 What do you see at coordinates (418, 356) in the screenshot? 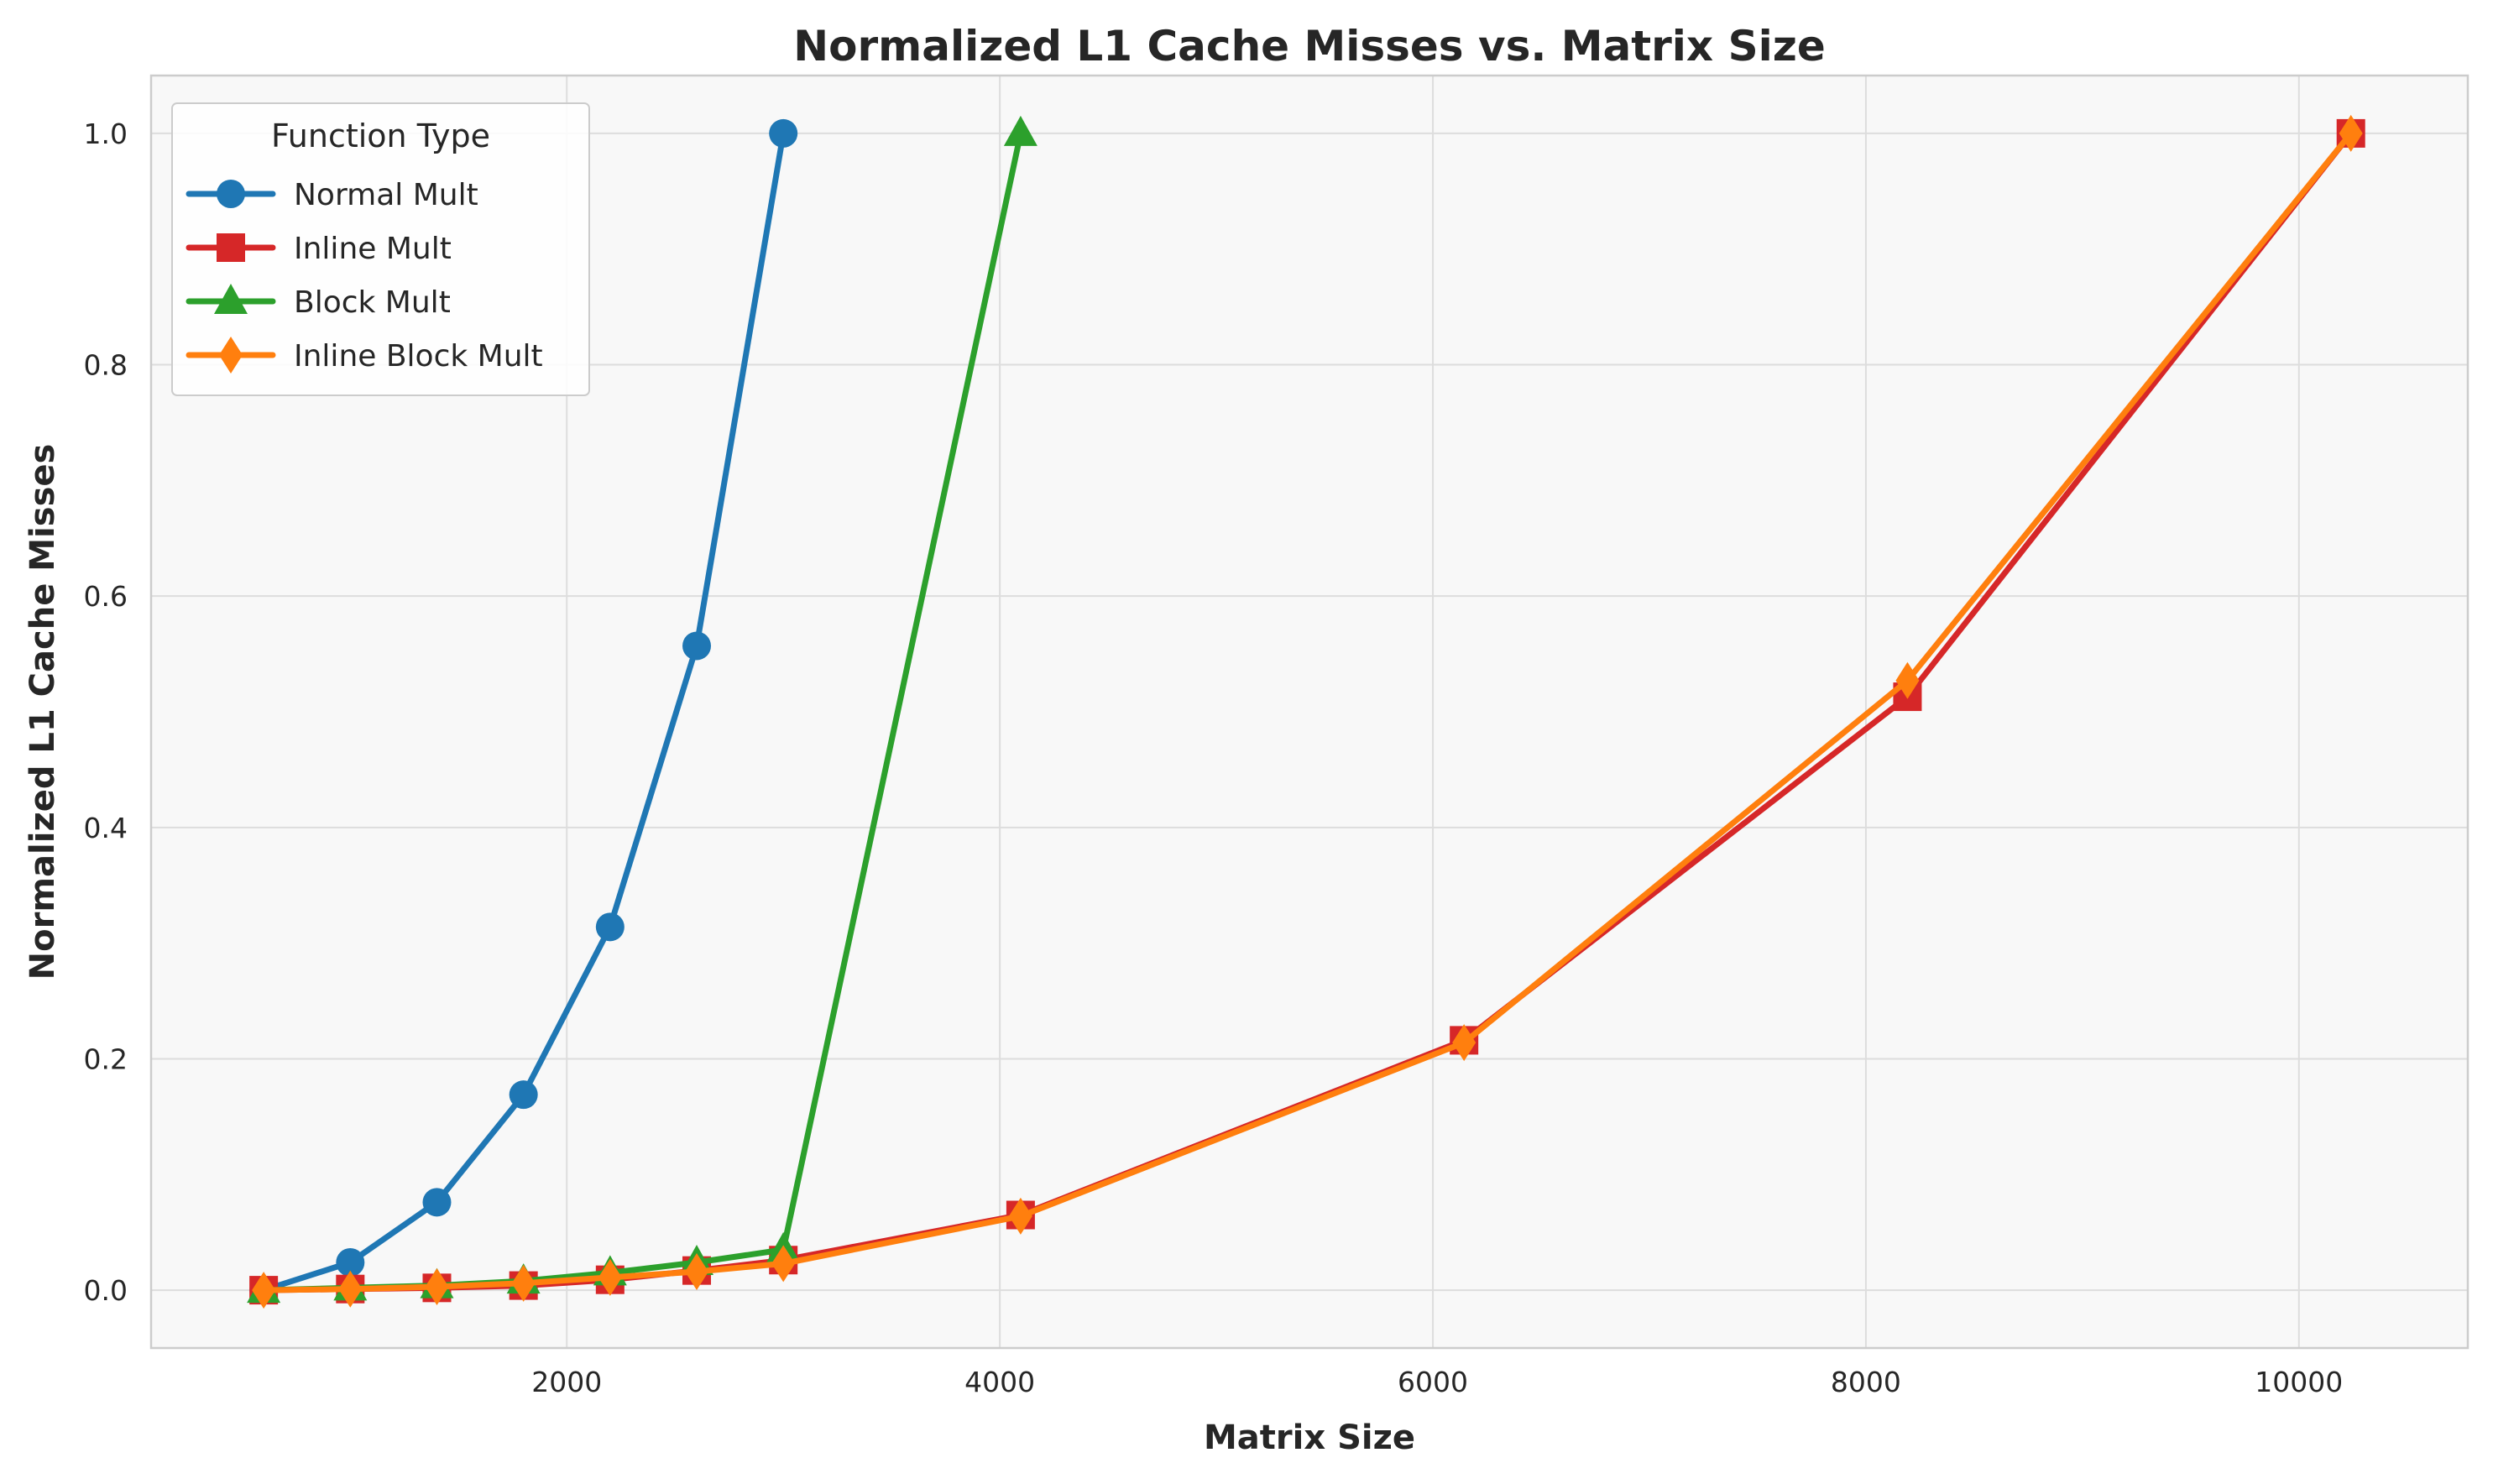
I see `legend-label-inline-block-mult: Inline Block Mult` at bounding box center [418, 356].